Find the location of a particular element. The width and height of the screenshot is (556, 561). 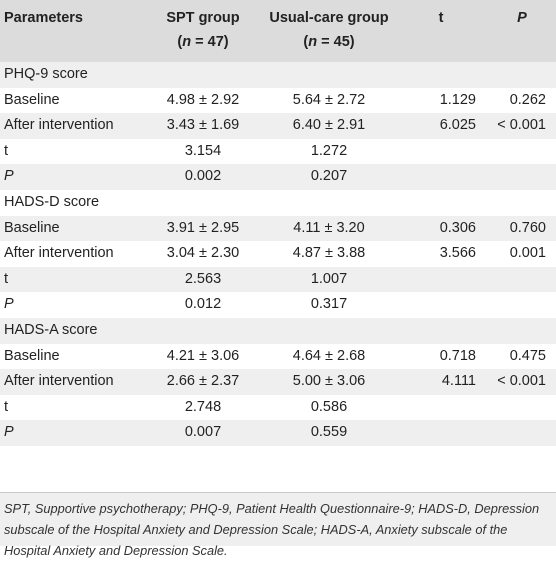

cell-t: 3.566 is located at coordinates (457, 253).